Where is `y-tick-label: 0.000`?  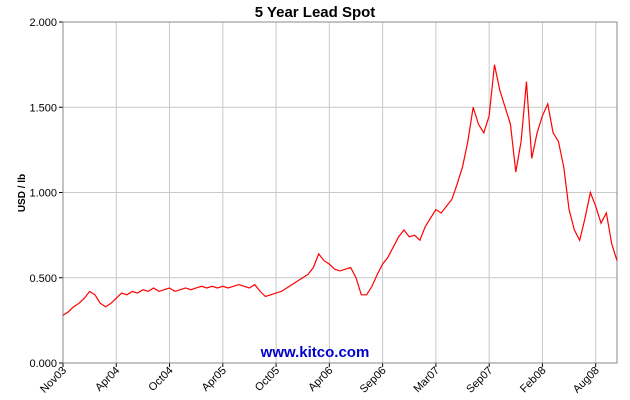 y-tick-label: 0.000 is located at coordinates (43, 364).